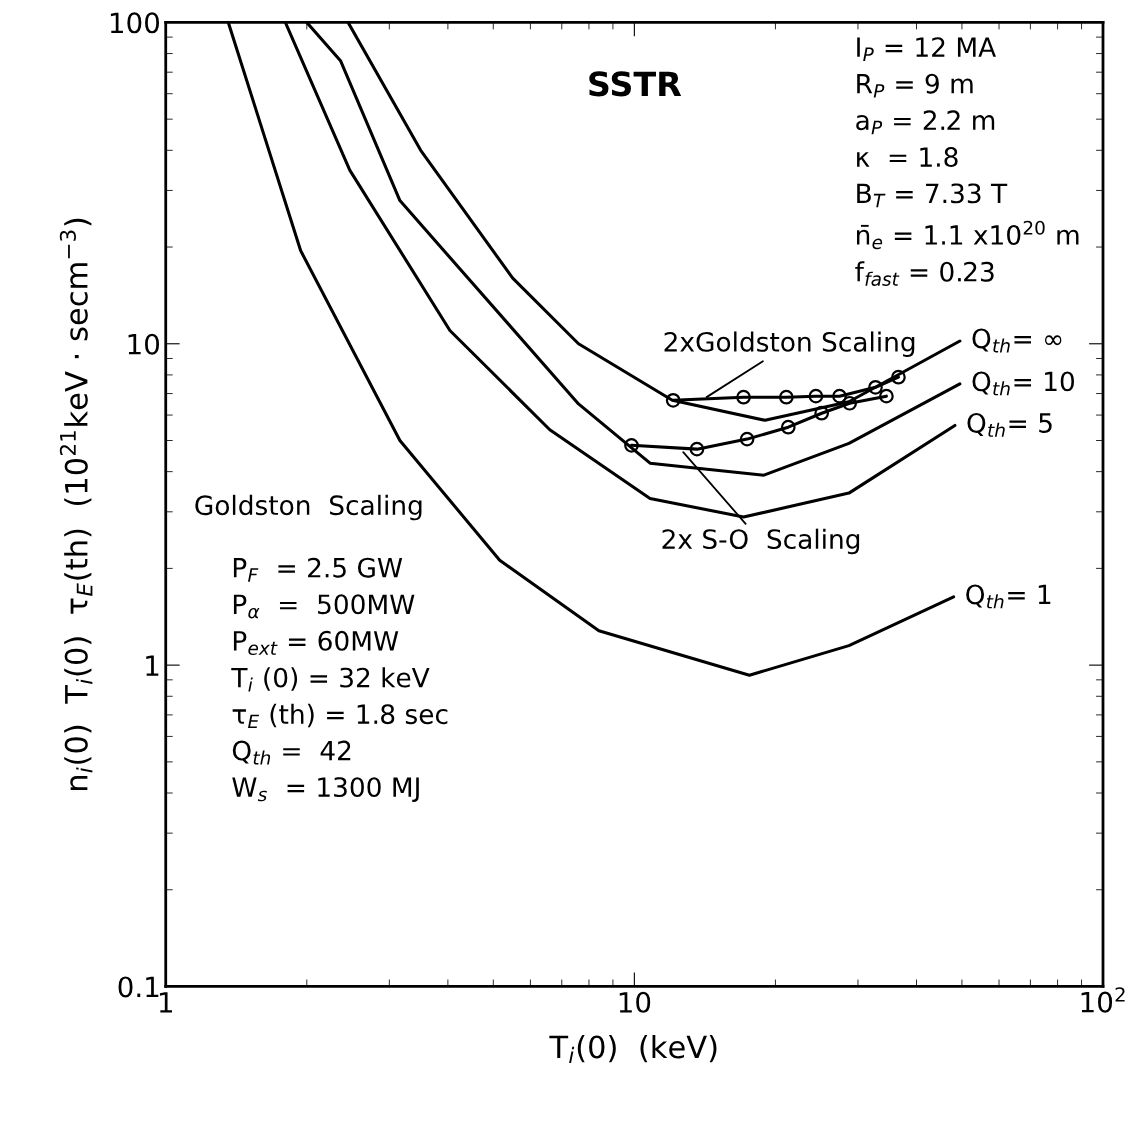  Describe the element at coordinates (1103, 1000) in the screenshot. I see `x-tick-label: 10$^{2}$` at that location.